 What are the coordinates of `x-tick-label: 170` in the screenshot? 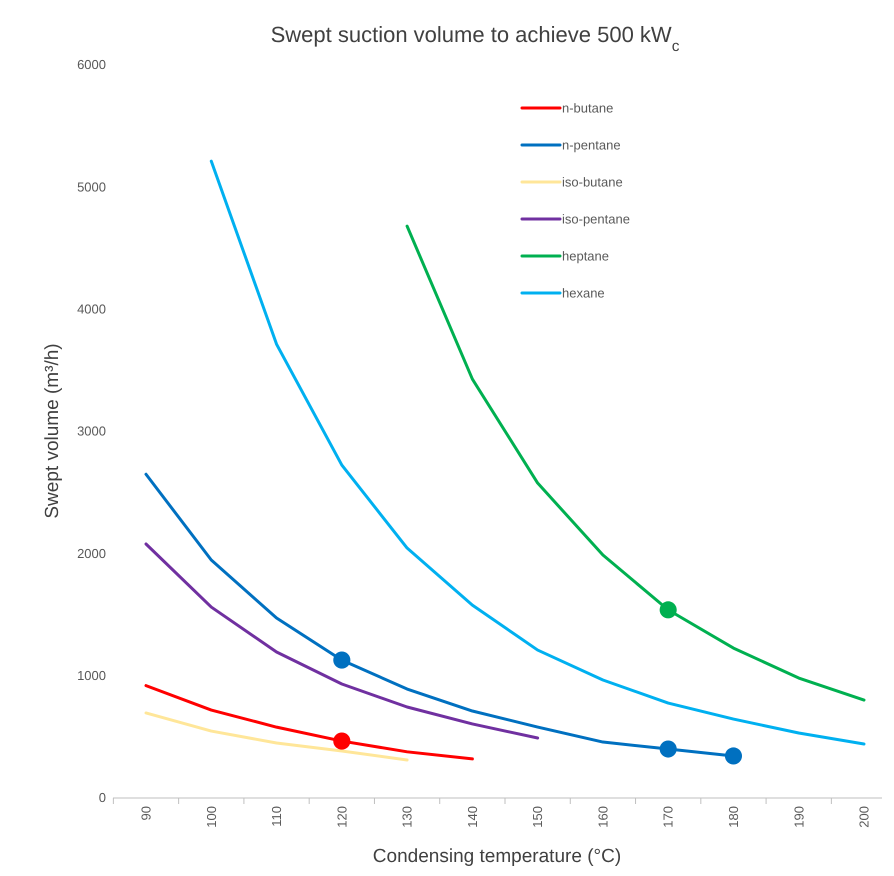 It's located at (668, 817).